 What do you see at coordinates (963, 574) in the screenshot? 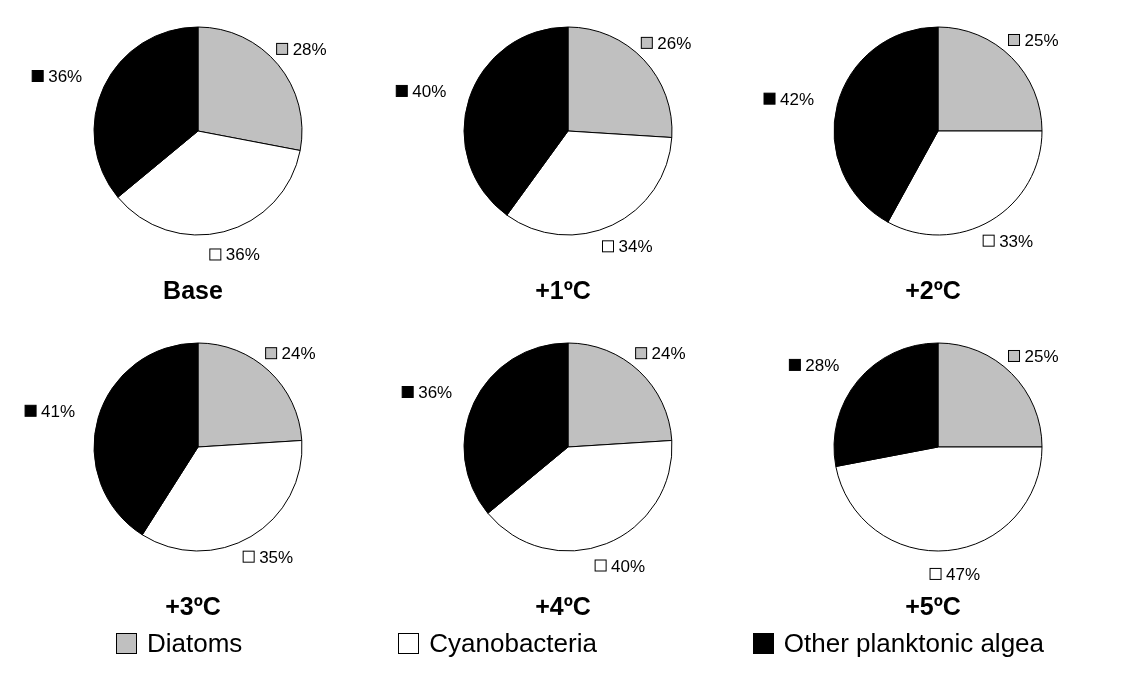
I see `data-label: 47%` at bounding box center [963, 574].